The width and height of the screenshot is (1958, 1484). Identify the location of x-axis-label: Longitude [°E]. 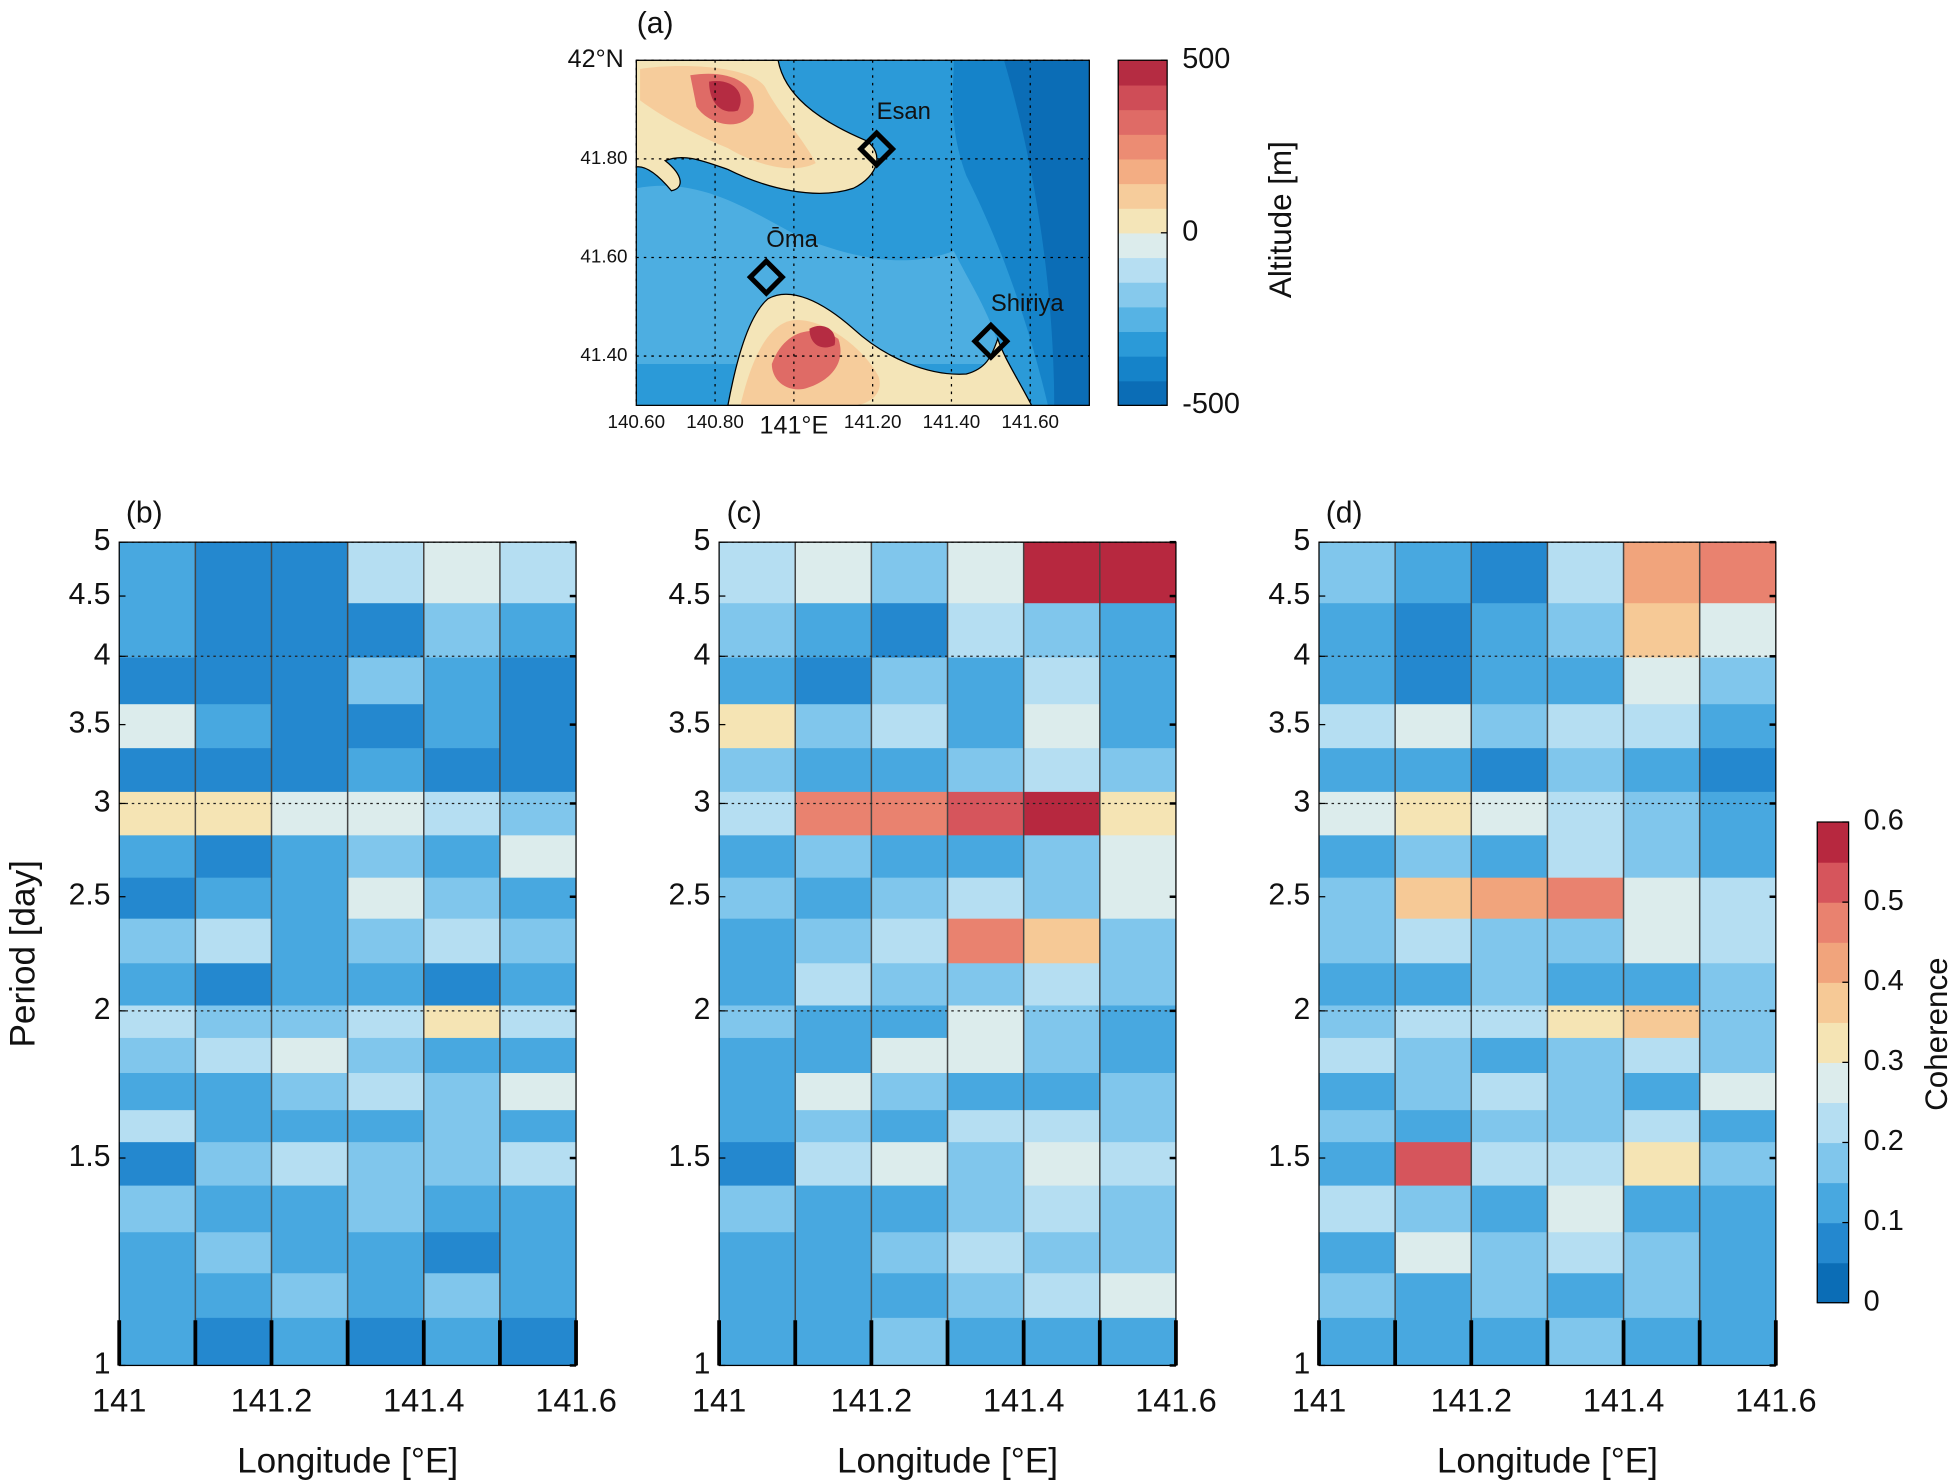
(947, 1461).